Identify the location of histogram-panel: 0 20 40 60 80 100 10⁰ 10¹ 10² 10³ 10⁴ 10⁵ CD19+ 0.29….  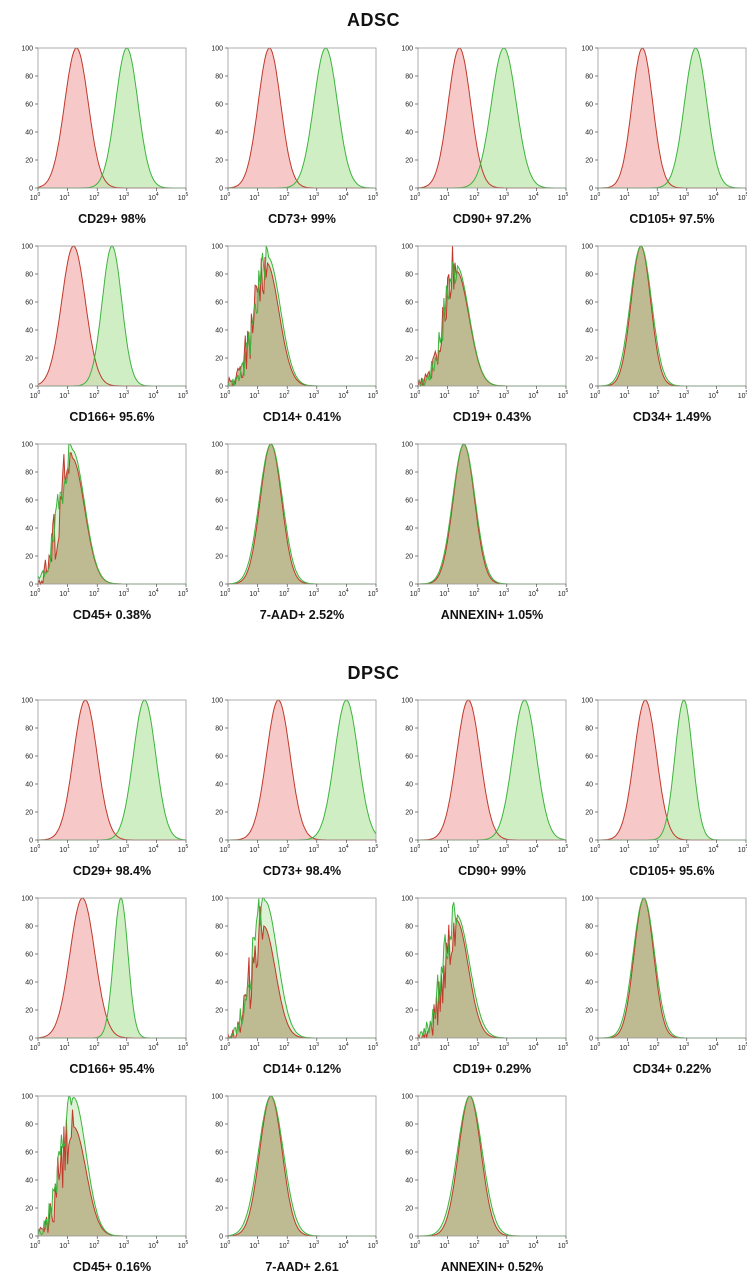
(478, 988).